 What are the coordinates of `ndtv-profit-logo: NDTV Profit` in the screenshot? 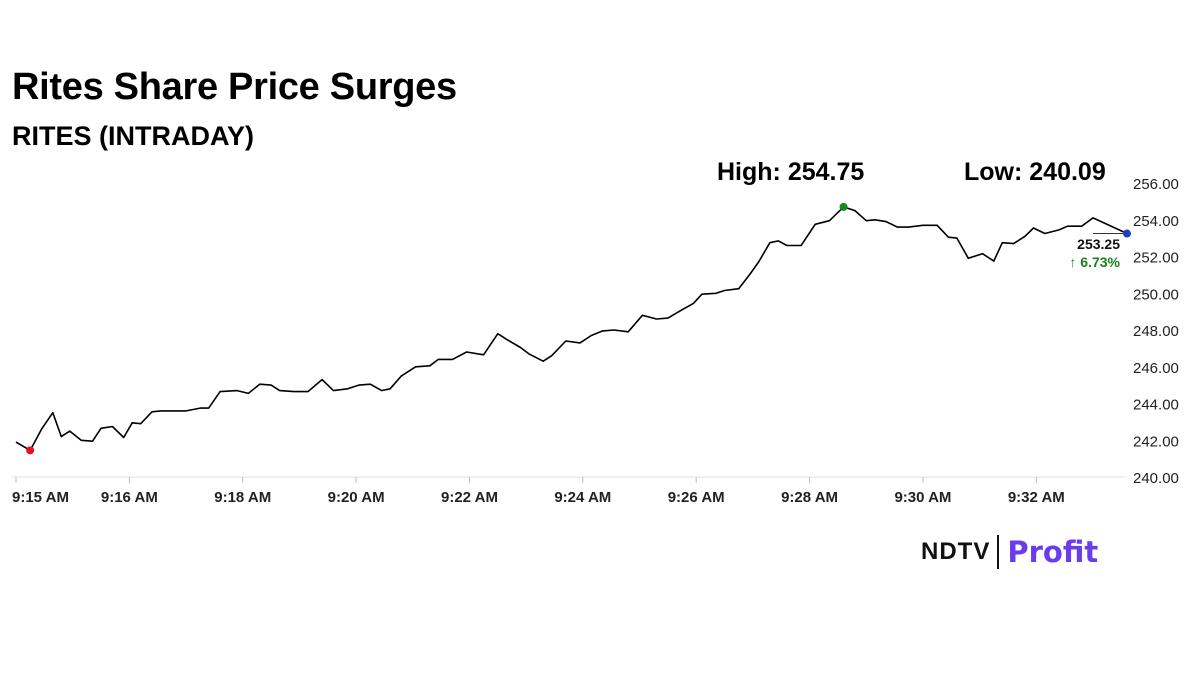 It's located at (1009, 552).